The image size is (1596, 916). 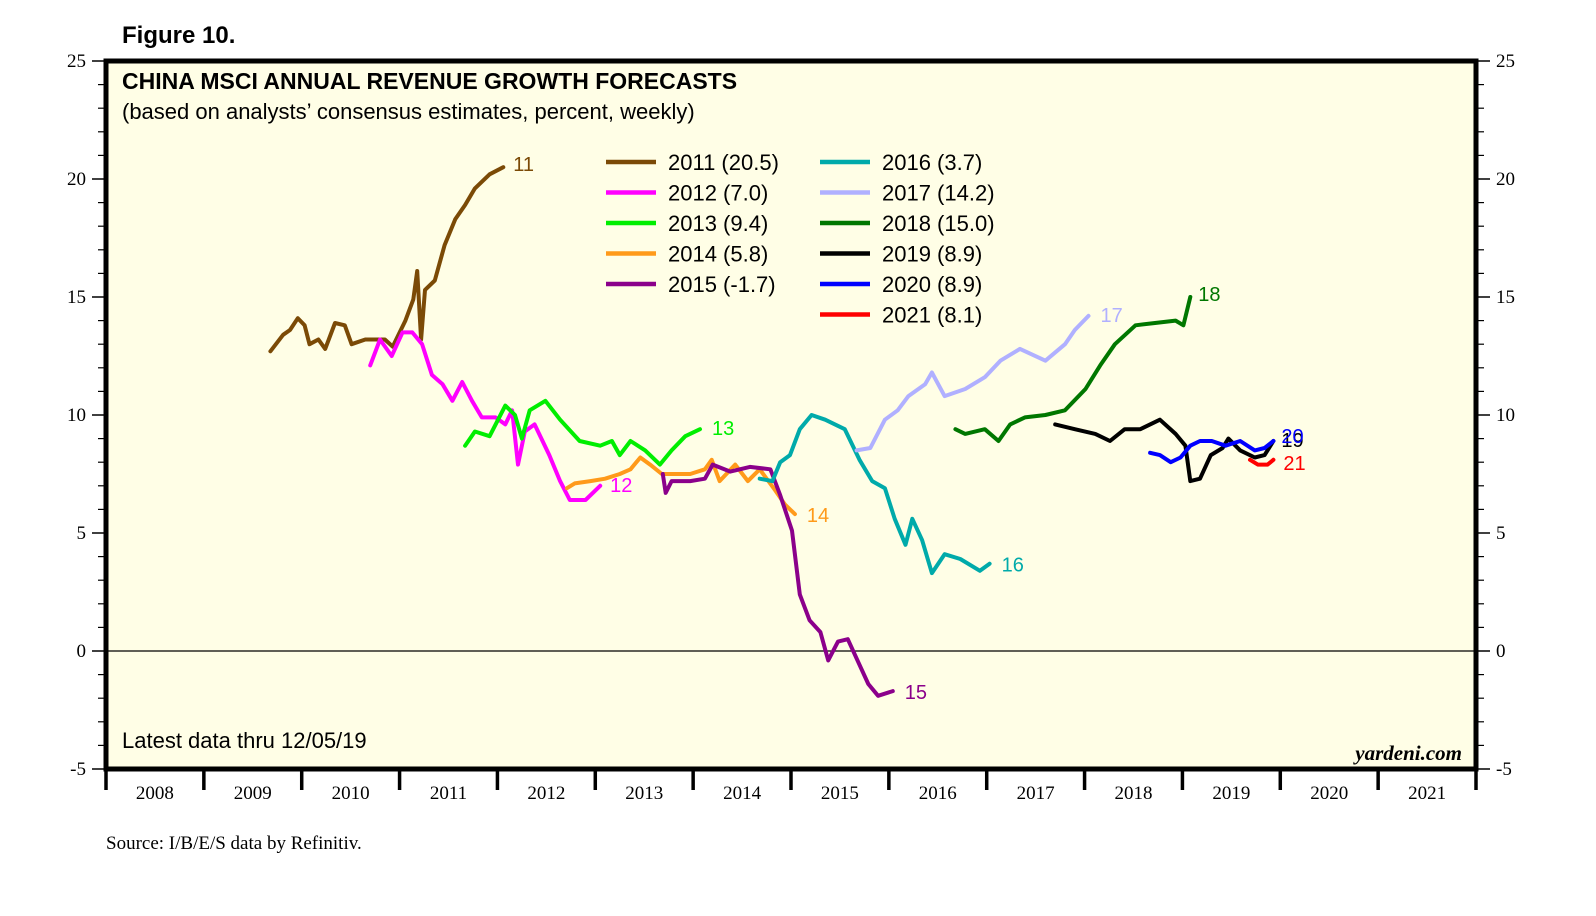 What do you see at coordinates (1505, 179) in the screenshot?
I see `y-tick-label-right: 20` at bounding box center [1505, 179].